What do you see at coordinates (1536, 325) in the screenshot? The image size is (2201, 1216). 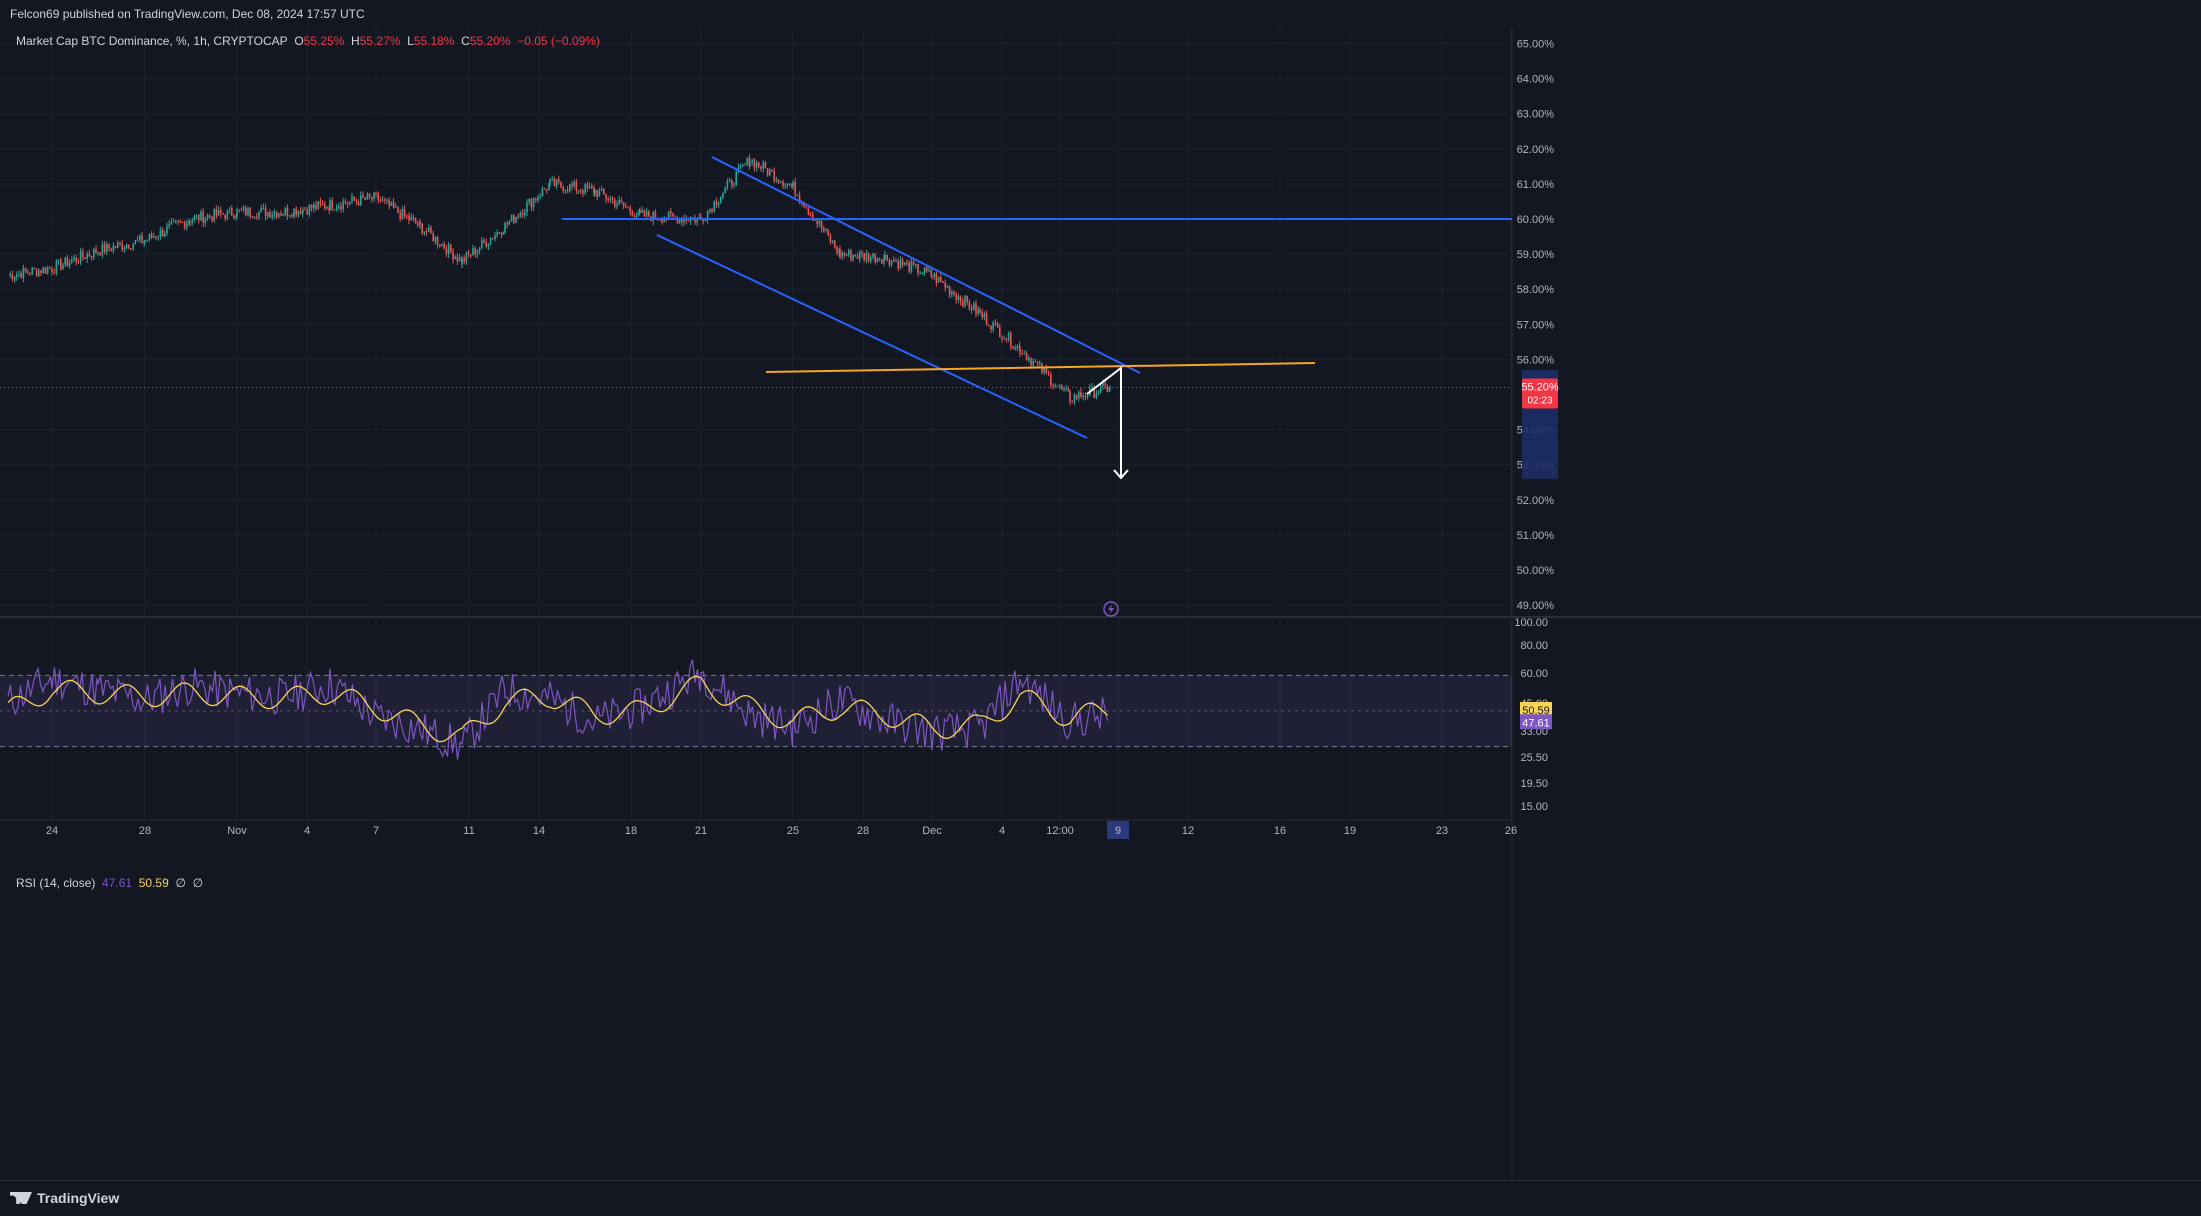 I see `price-tick-label: 57.00%` at bounding box center [1536, 325].